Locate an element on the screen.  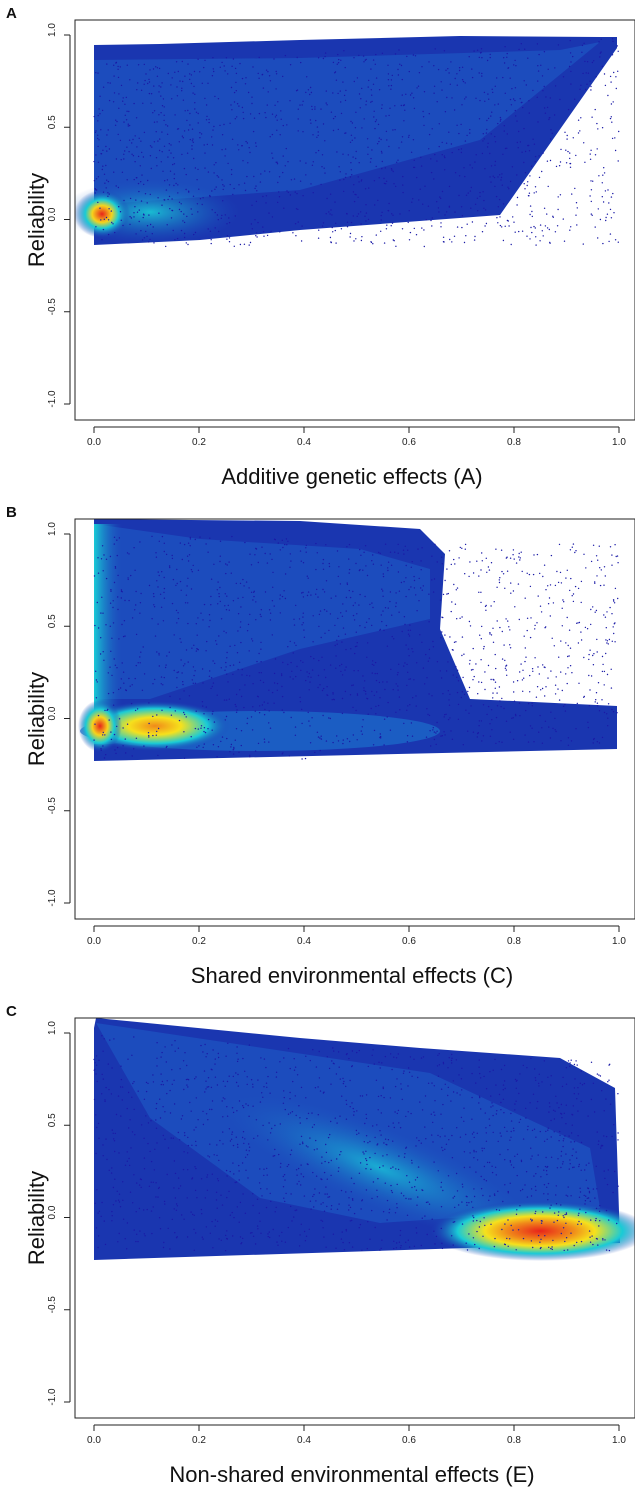
density-peak is located at coordinates (532, 1231).